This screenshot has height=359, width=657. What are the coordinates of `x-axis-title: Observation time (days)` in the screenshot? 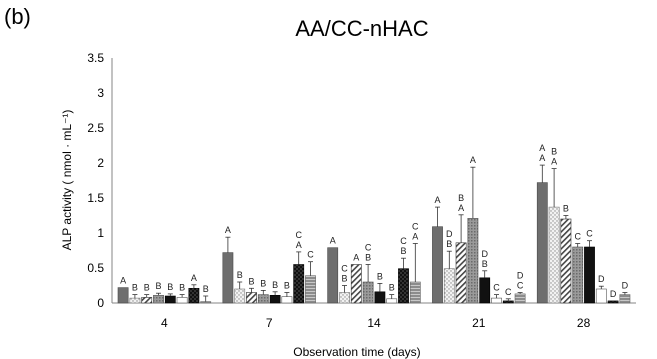 It's located at (356, 352).